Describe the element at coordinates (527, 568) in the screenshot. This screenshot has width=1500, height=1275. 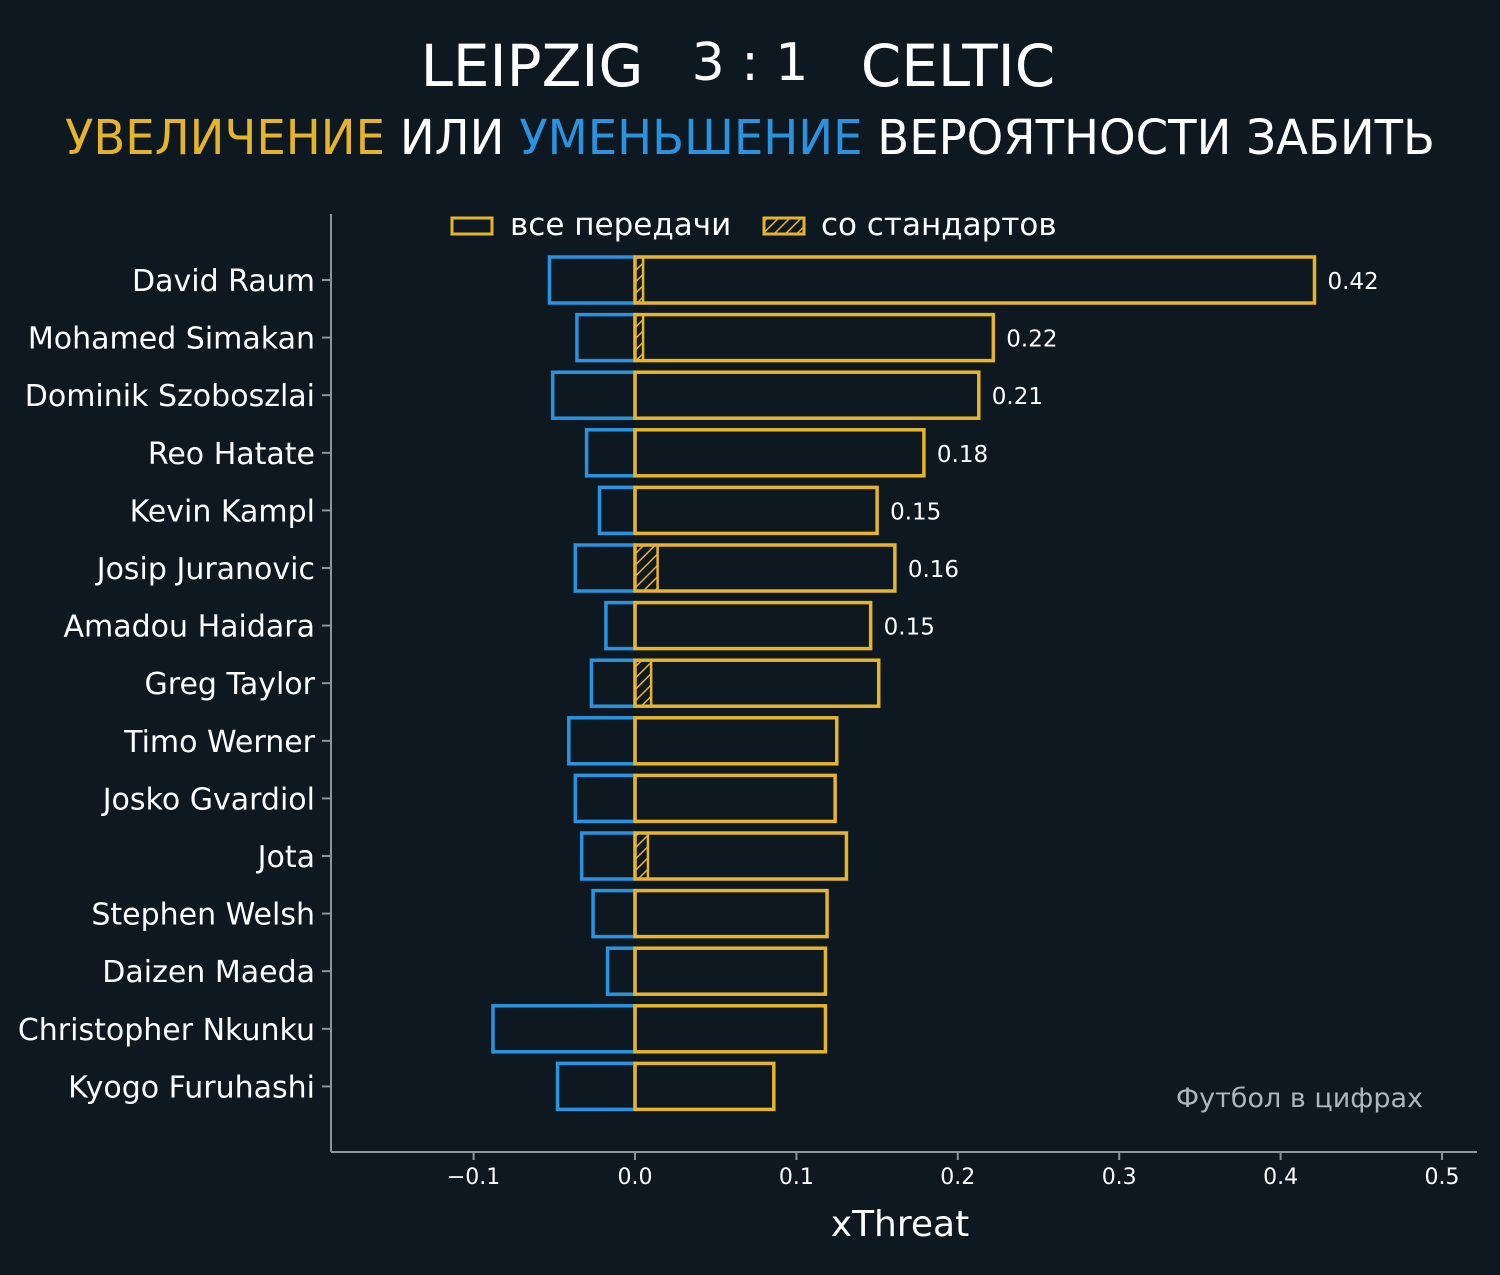
I see `player-row: Josip Juranovic 0.16` at that location.